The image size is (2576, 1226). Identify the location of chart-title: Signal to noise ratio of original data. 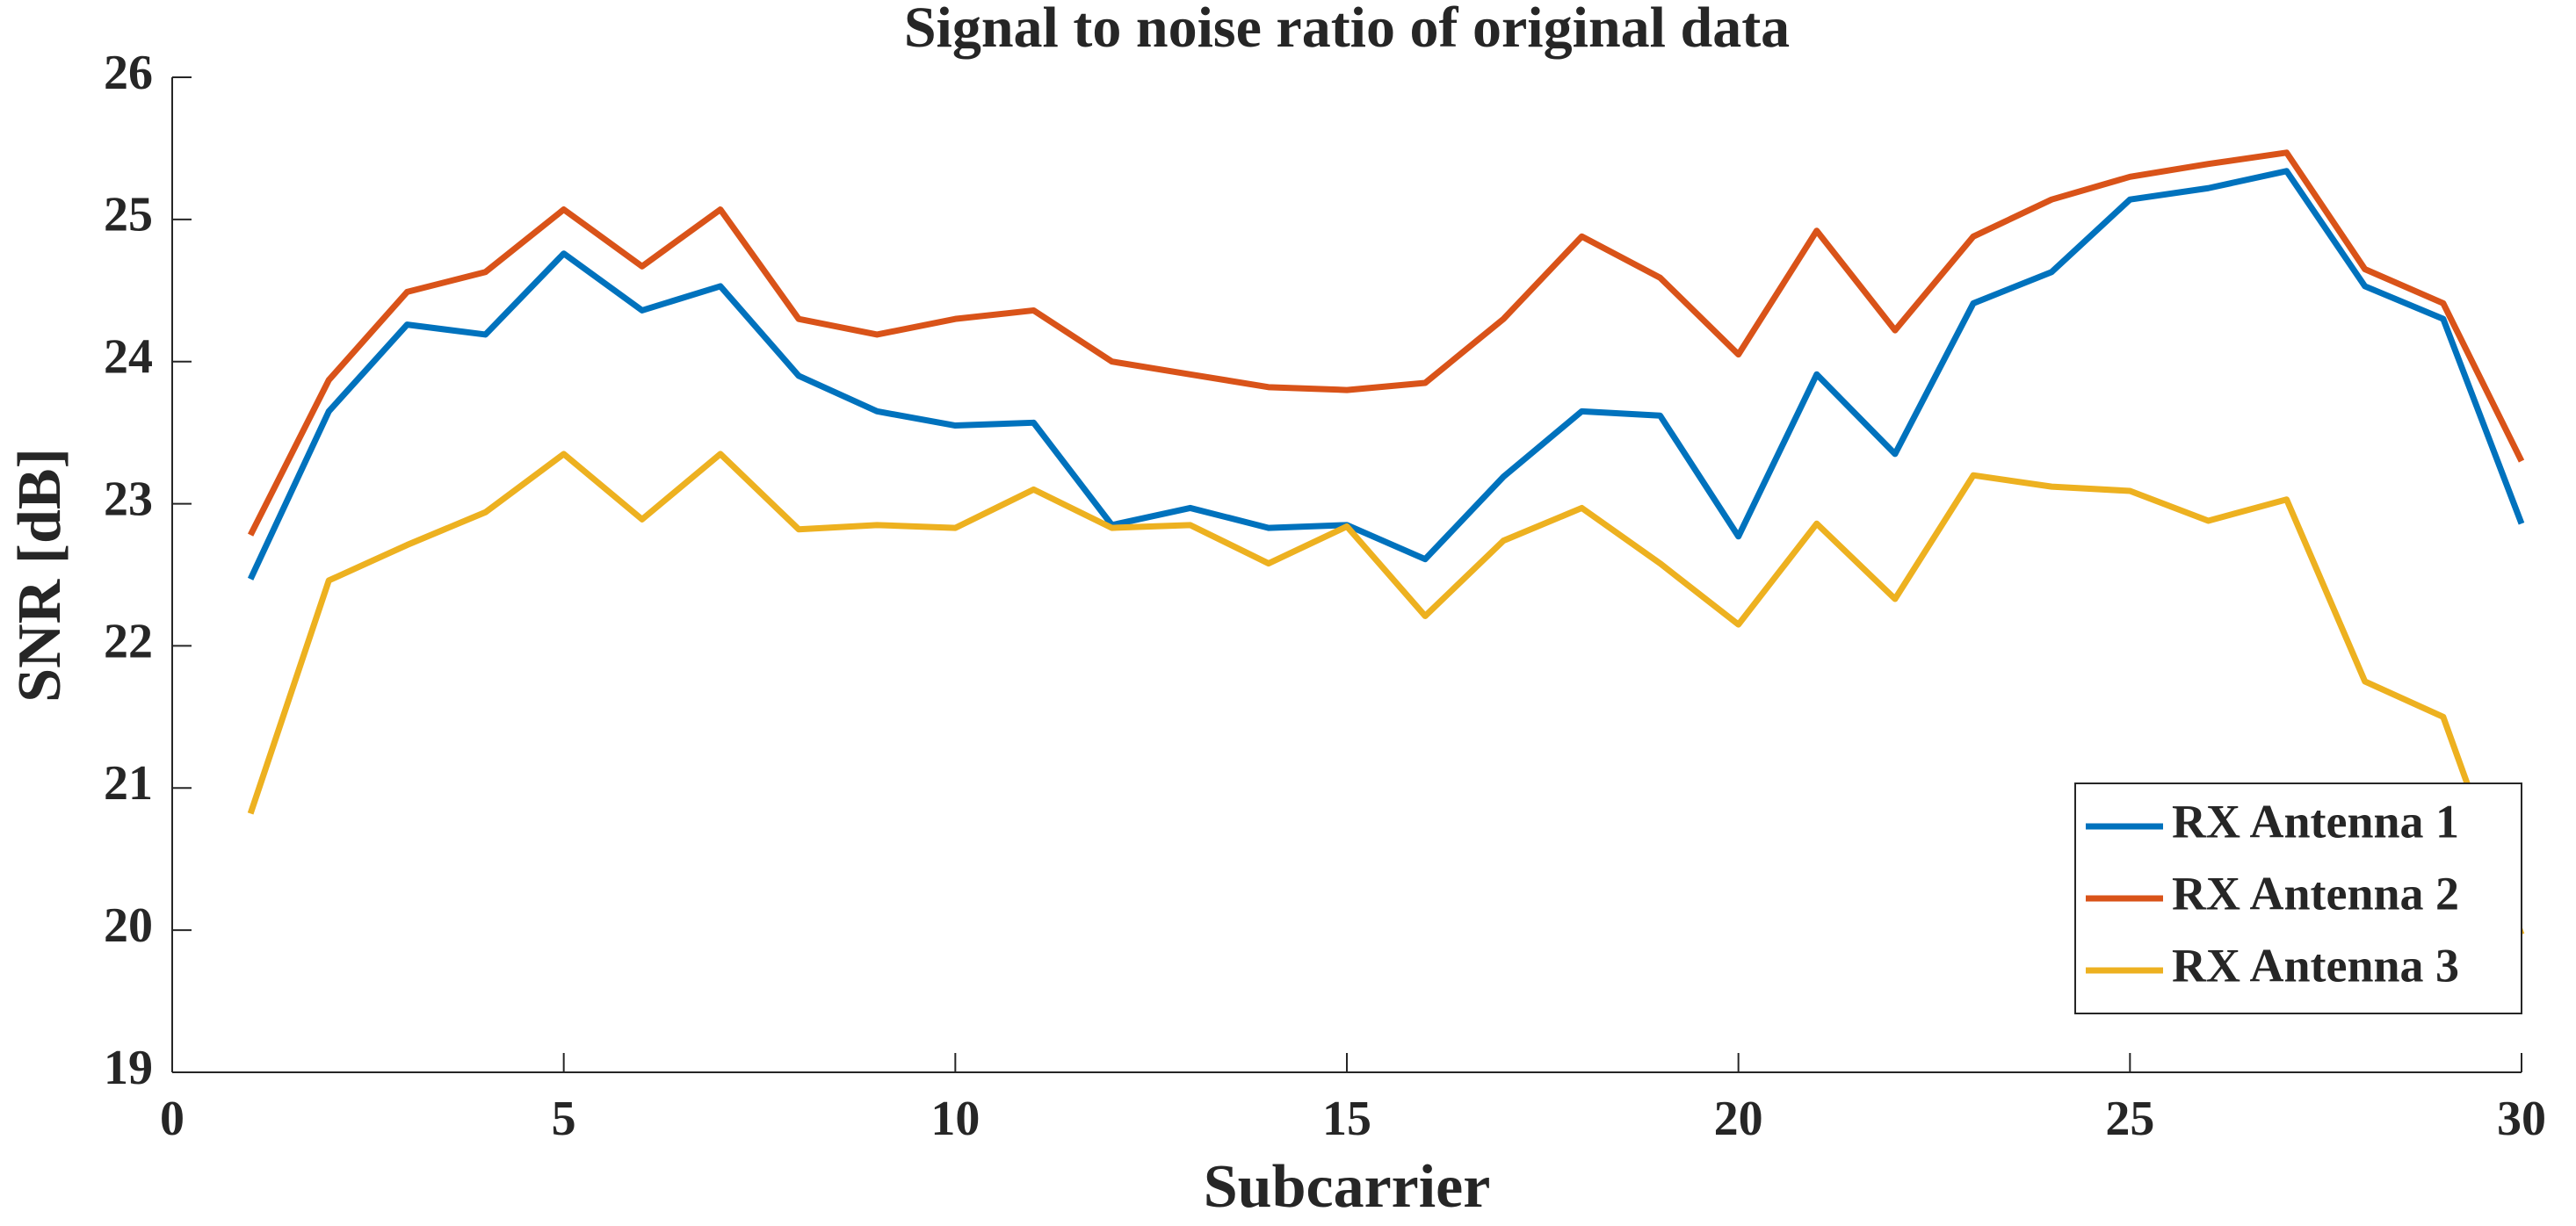
(1347, 30).